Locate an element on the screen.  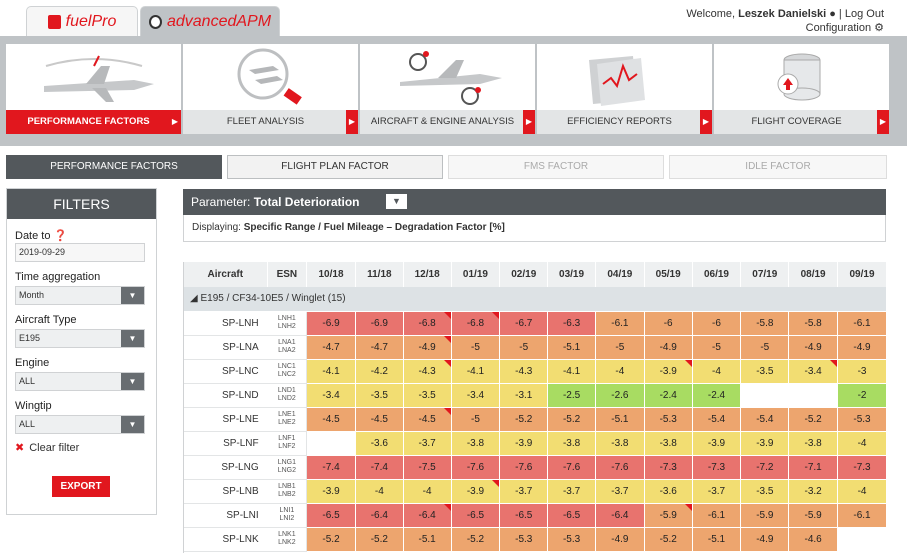
column-header-month: 05/19 is located at coordinates (668, 274).